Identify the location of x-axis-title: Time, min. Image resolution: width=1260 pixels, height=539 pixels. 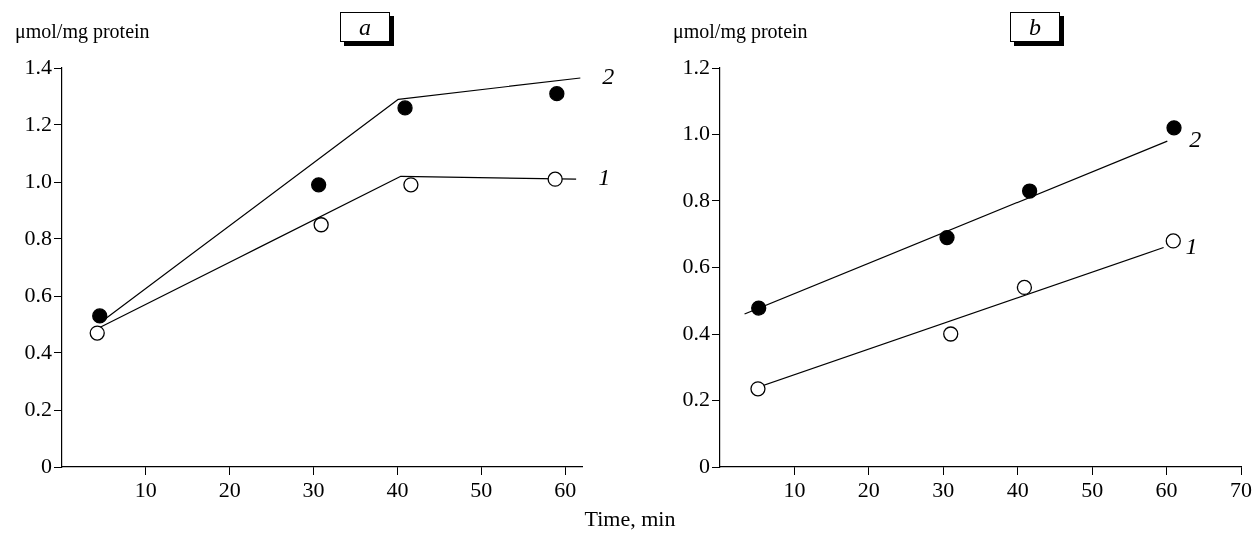
(630, 519).